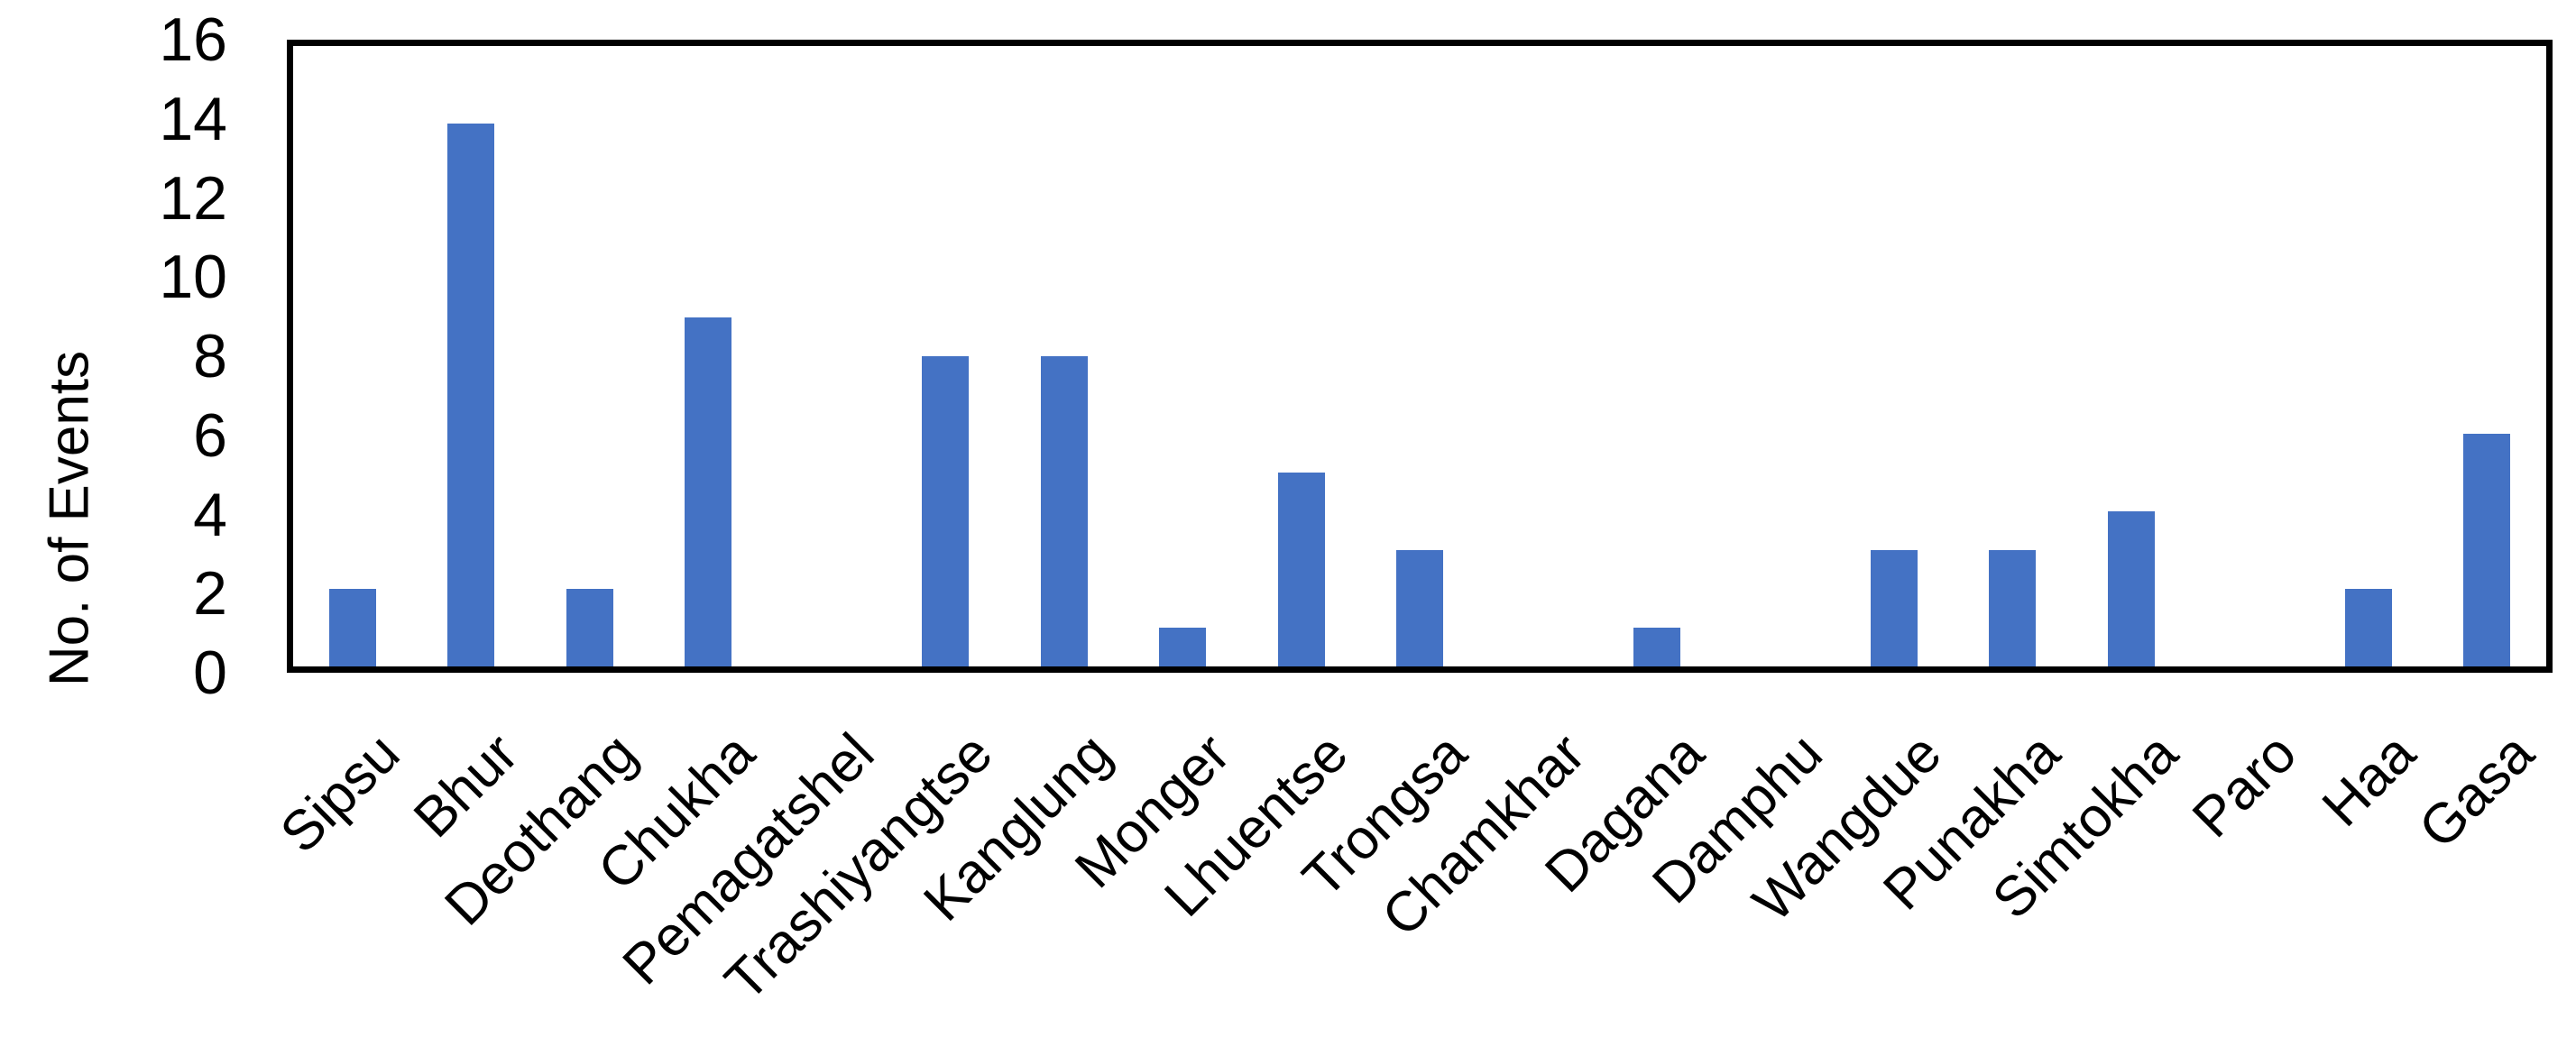 Image resolution: width=2576 pixels, height=1047 pixels. Describe the element at coordinates (1301, 569) in the screenshot. I see `bar-lhuentse` at that location.